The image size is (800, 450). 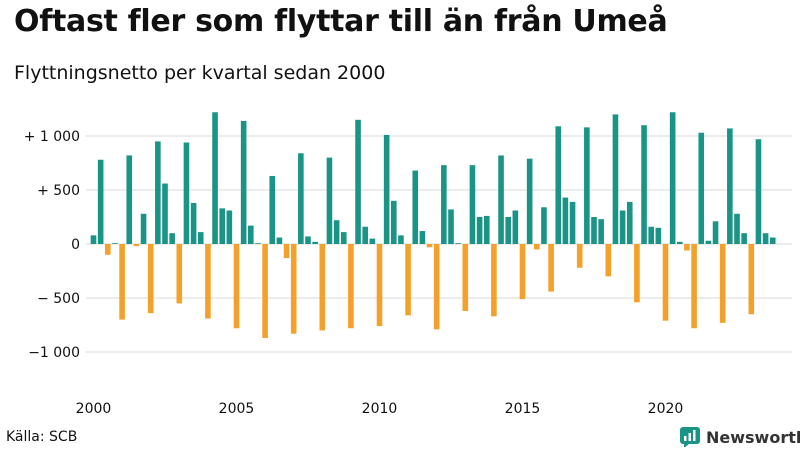 I want to click on y-tick-label: − 500, so click(x=58, y=299).